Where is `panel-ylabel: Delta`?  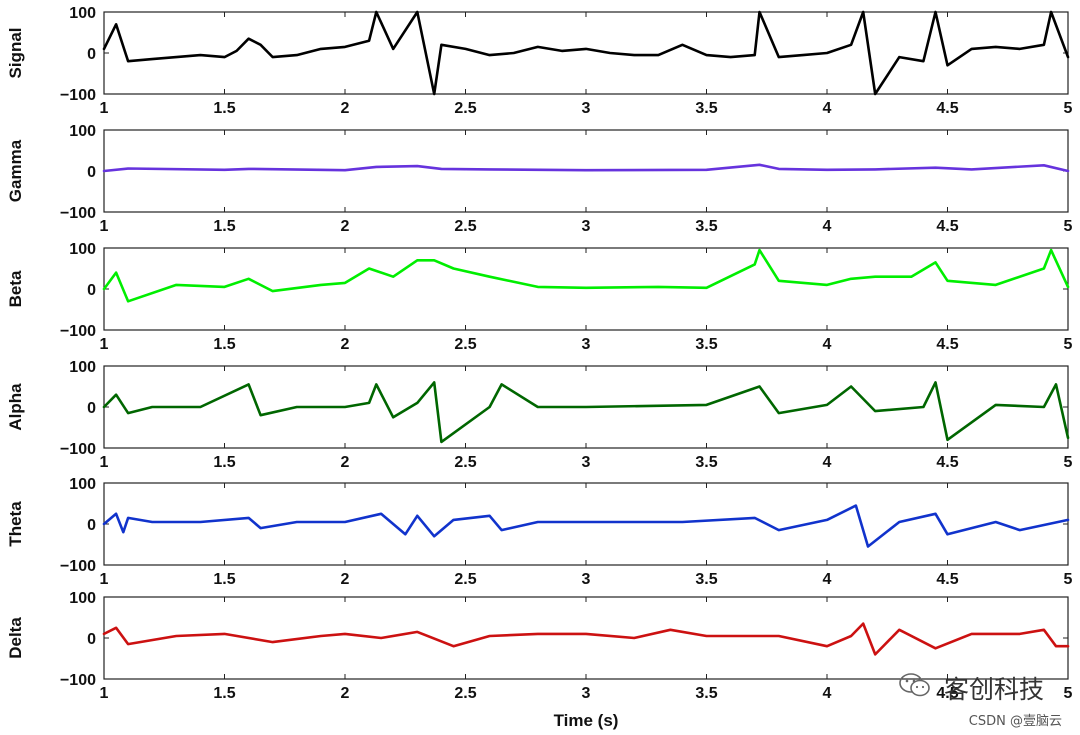 panel-ylabel: Delta is located at coordinates (15, 638).